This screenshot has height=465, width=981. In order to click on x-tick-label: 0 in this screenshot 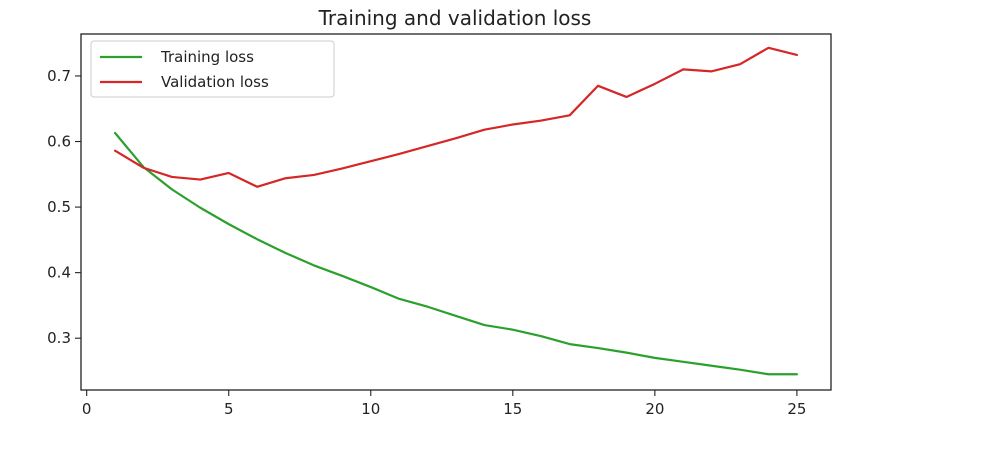, I will do `click(87, 409)`.